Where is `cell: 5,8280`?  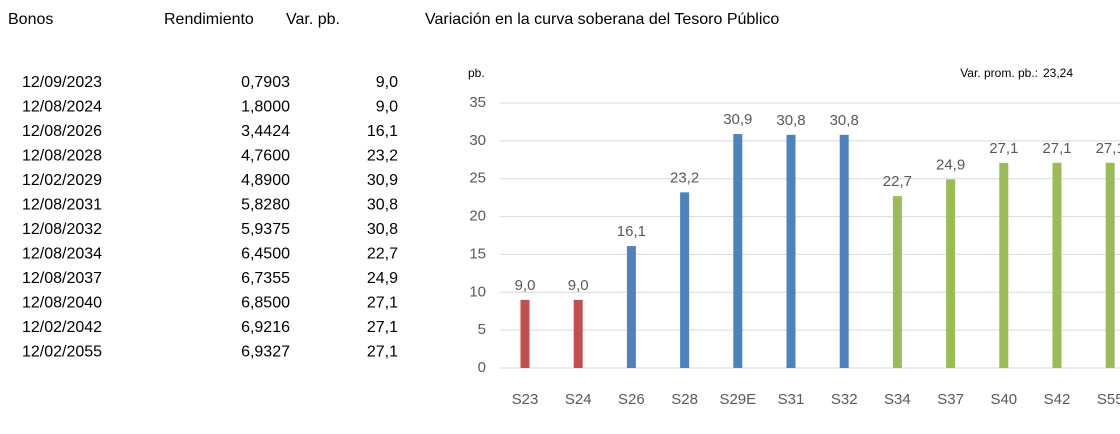 cell: 5,8280 is located at coordinates (265, 205).